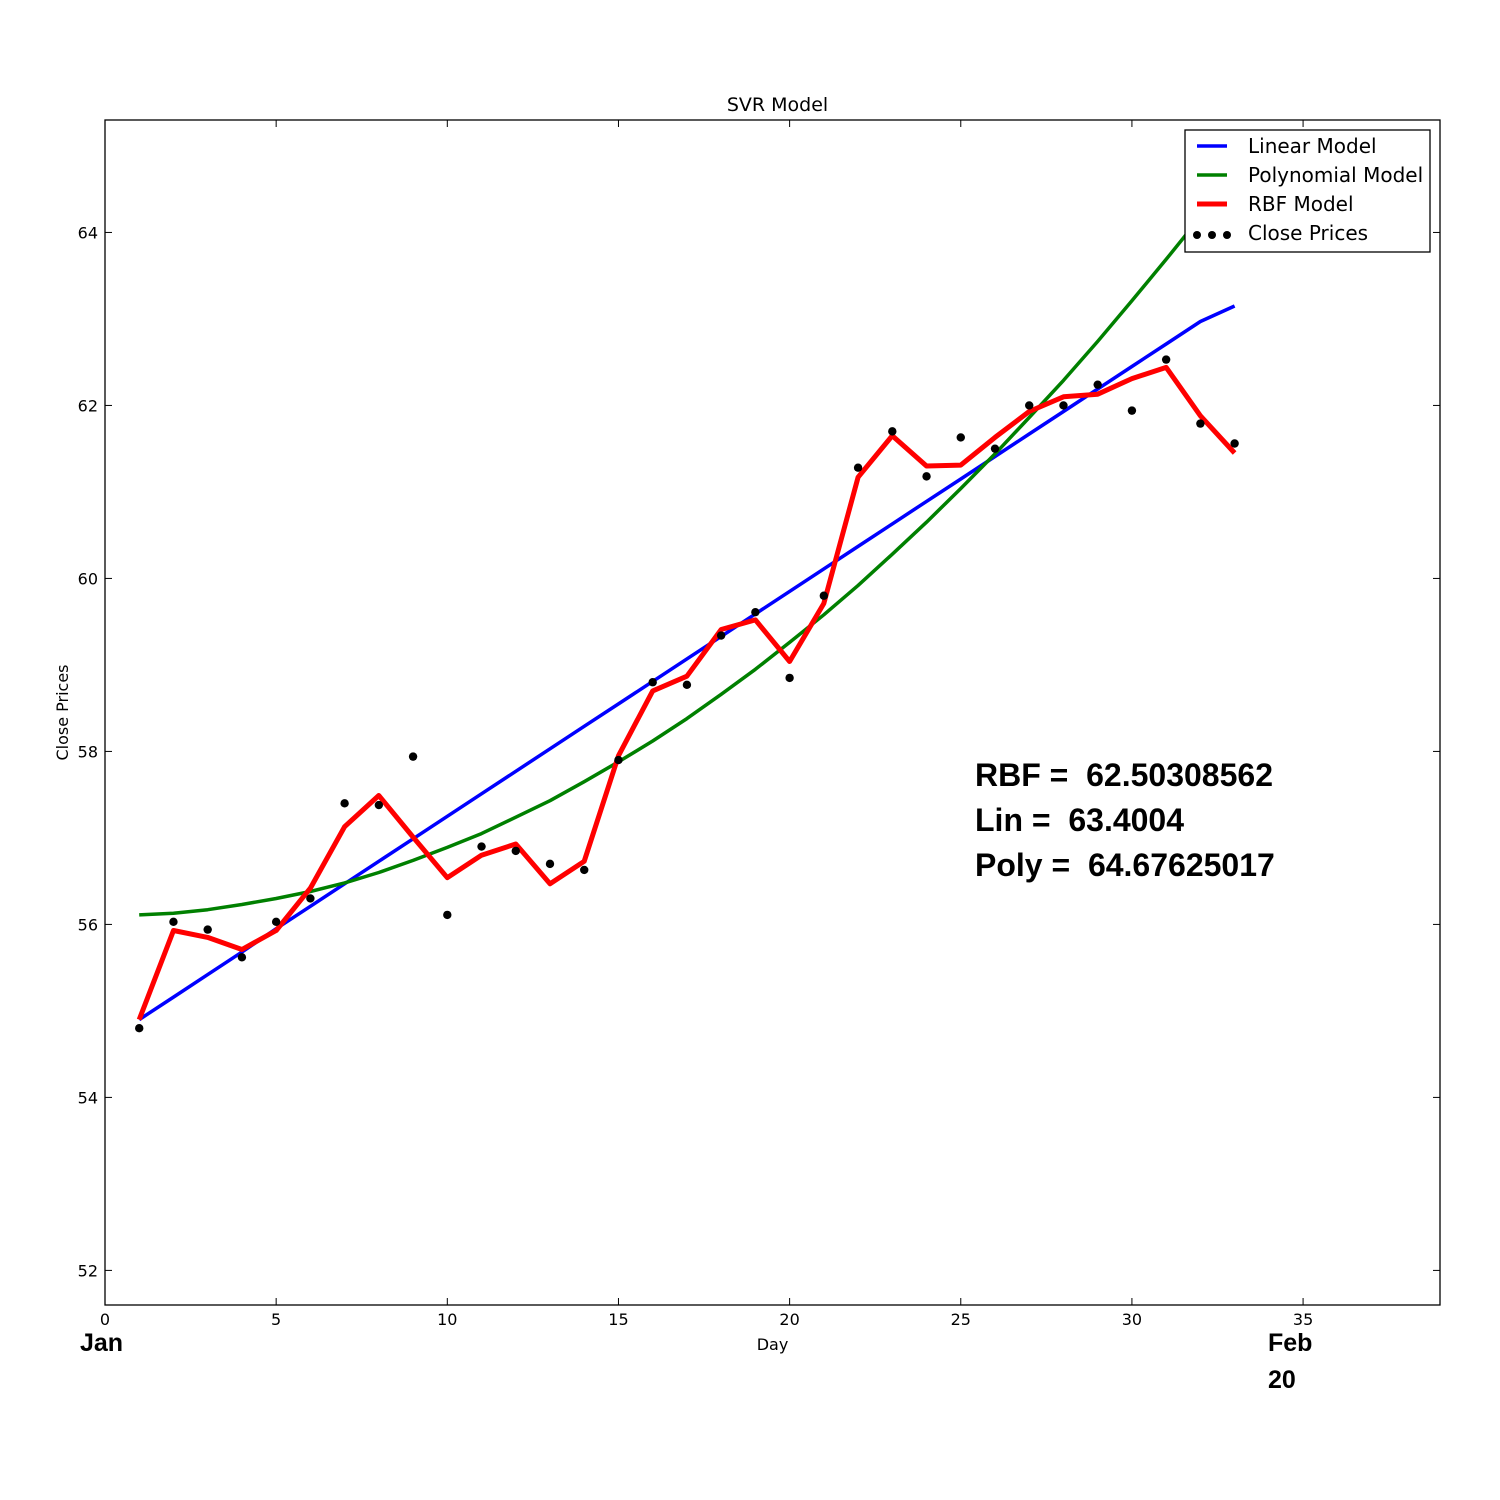 Image resolution: width=1500 pixels, height=1500 pixels. What do you see at coordinates (1124, 775) in the screenshot?
I see `rbf-prediction: RBF = 62.50308562` at bounding box center [1124, 775].